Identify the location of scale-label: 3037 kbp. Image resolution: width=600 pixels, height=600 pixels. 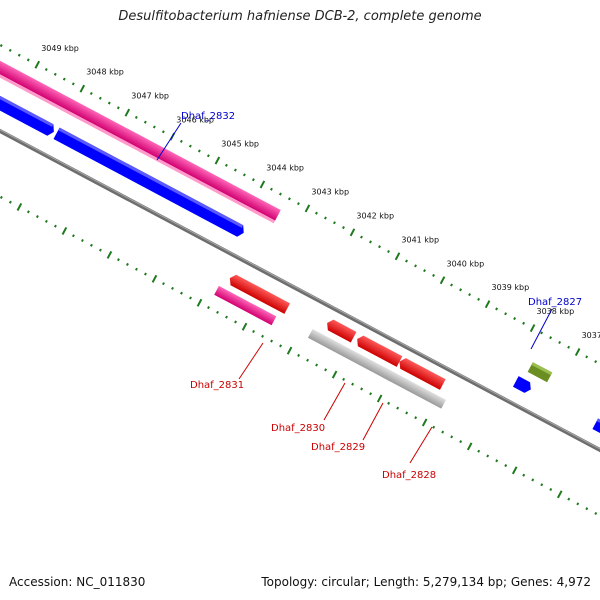
(591, 335).